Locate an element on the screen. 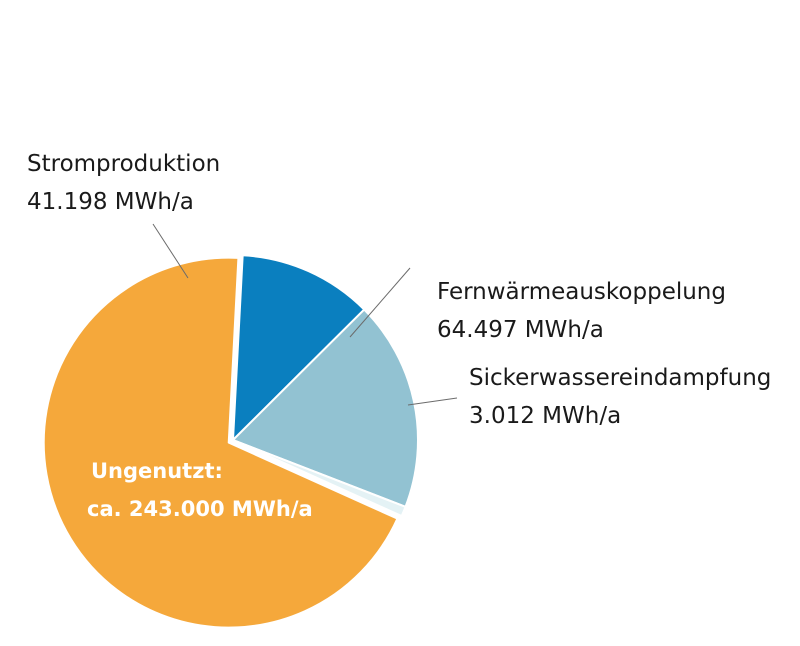 The height and width of the screenshot is (646, 800). pie-slice-sickerwassereindampfung is located at coordinates (319, 478).